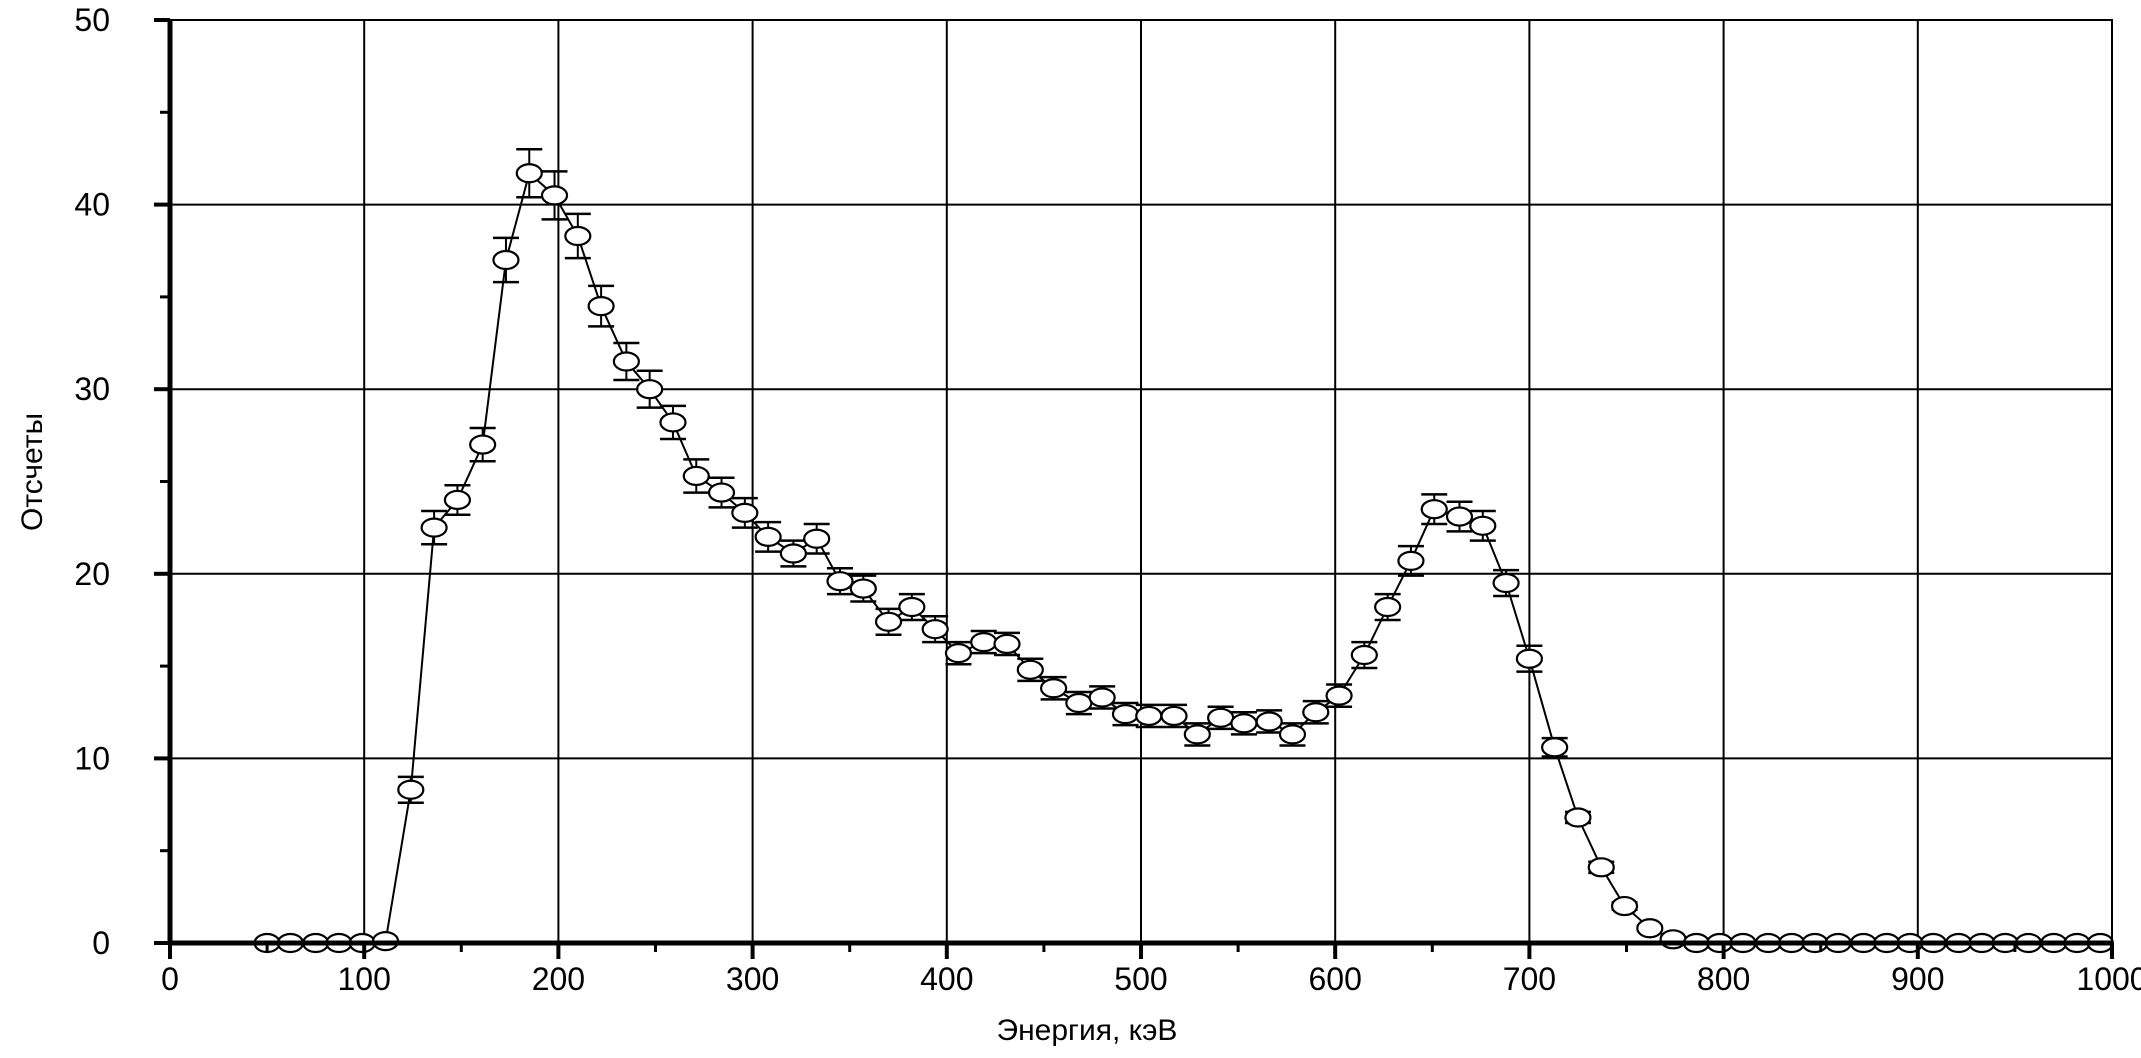  Describe the element at coordinates (752, 979) in the screenshot. I see `x-tick-label: 300` at that location.